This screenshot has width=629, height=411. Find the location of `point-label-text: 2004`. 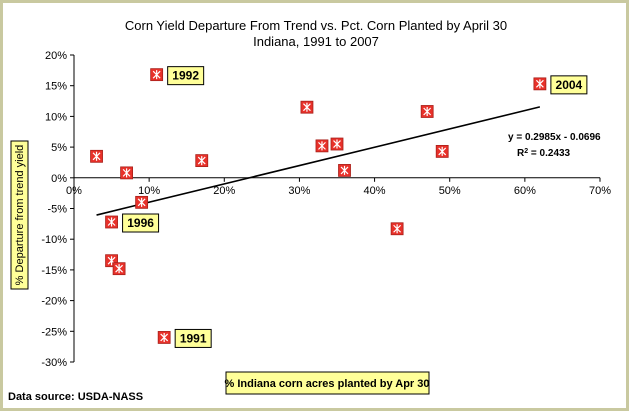

point-label-text: 2004 is located at coordinates (569, 85).